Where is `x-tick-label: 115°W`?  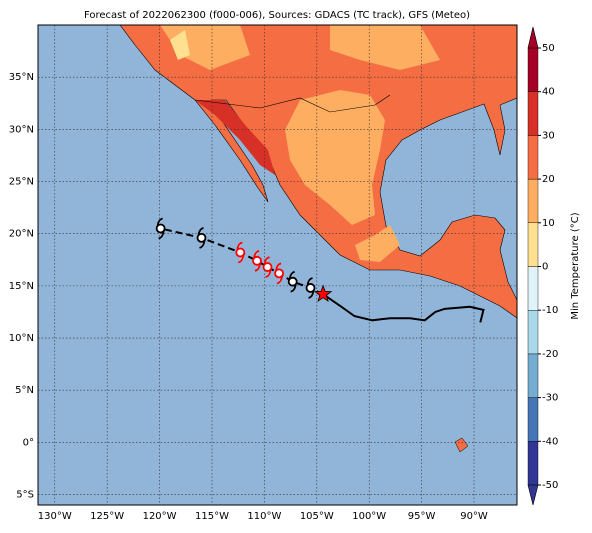 x-tick-label: 115°W is located at coordinates (212, 516).